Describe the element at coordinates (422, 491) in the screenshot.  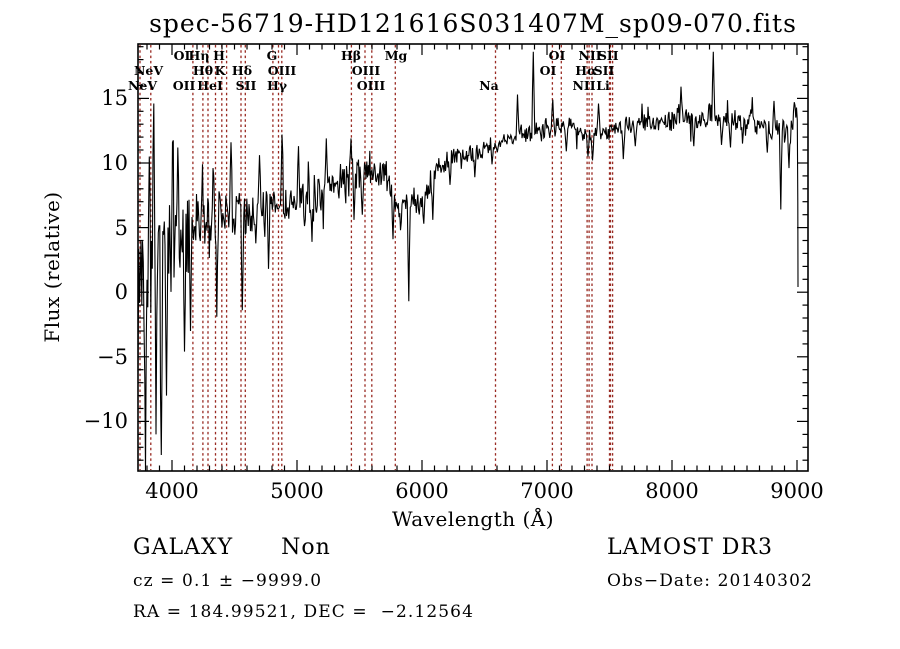
I see `x-tick-label: 6000` at that location.